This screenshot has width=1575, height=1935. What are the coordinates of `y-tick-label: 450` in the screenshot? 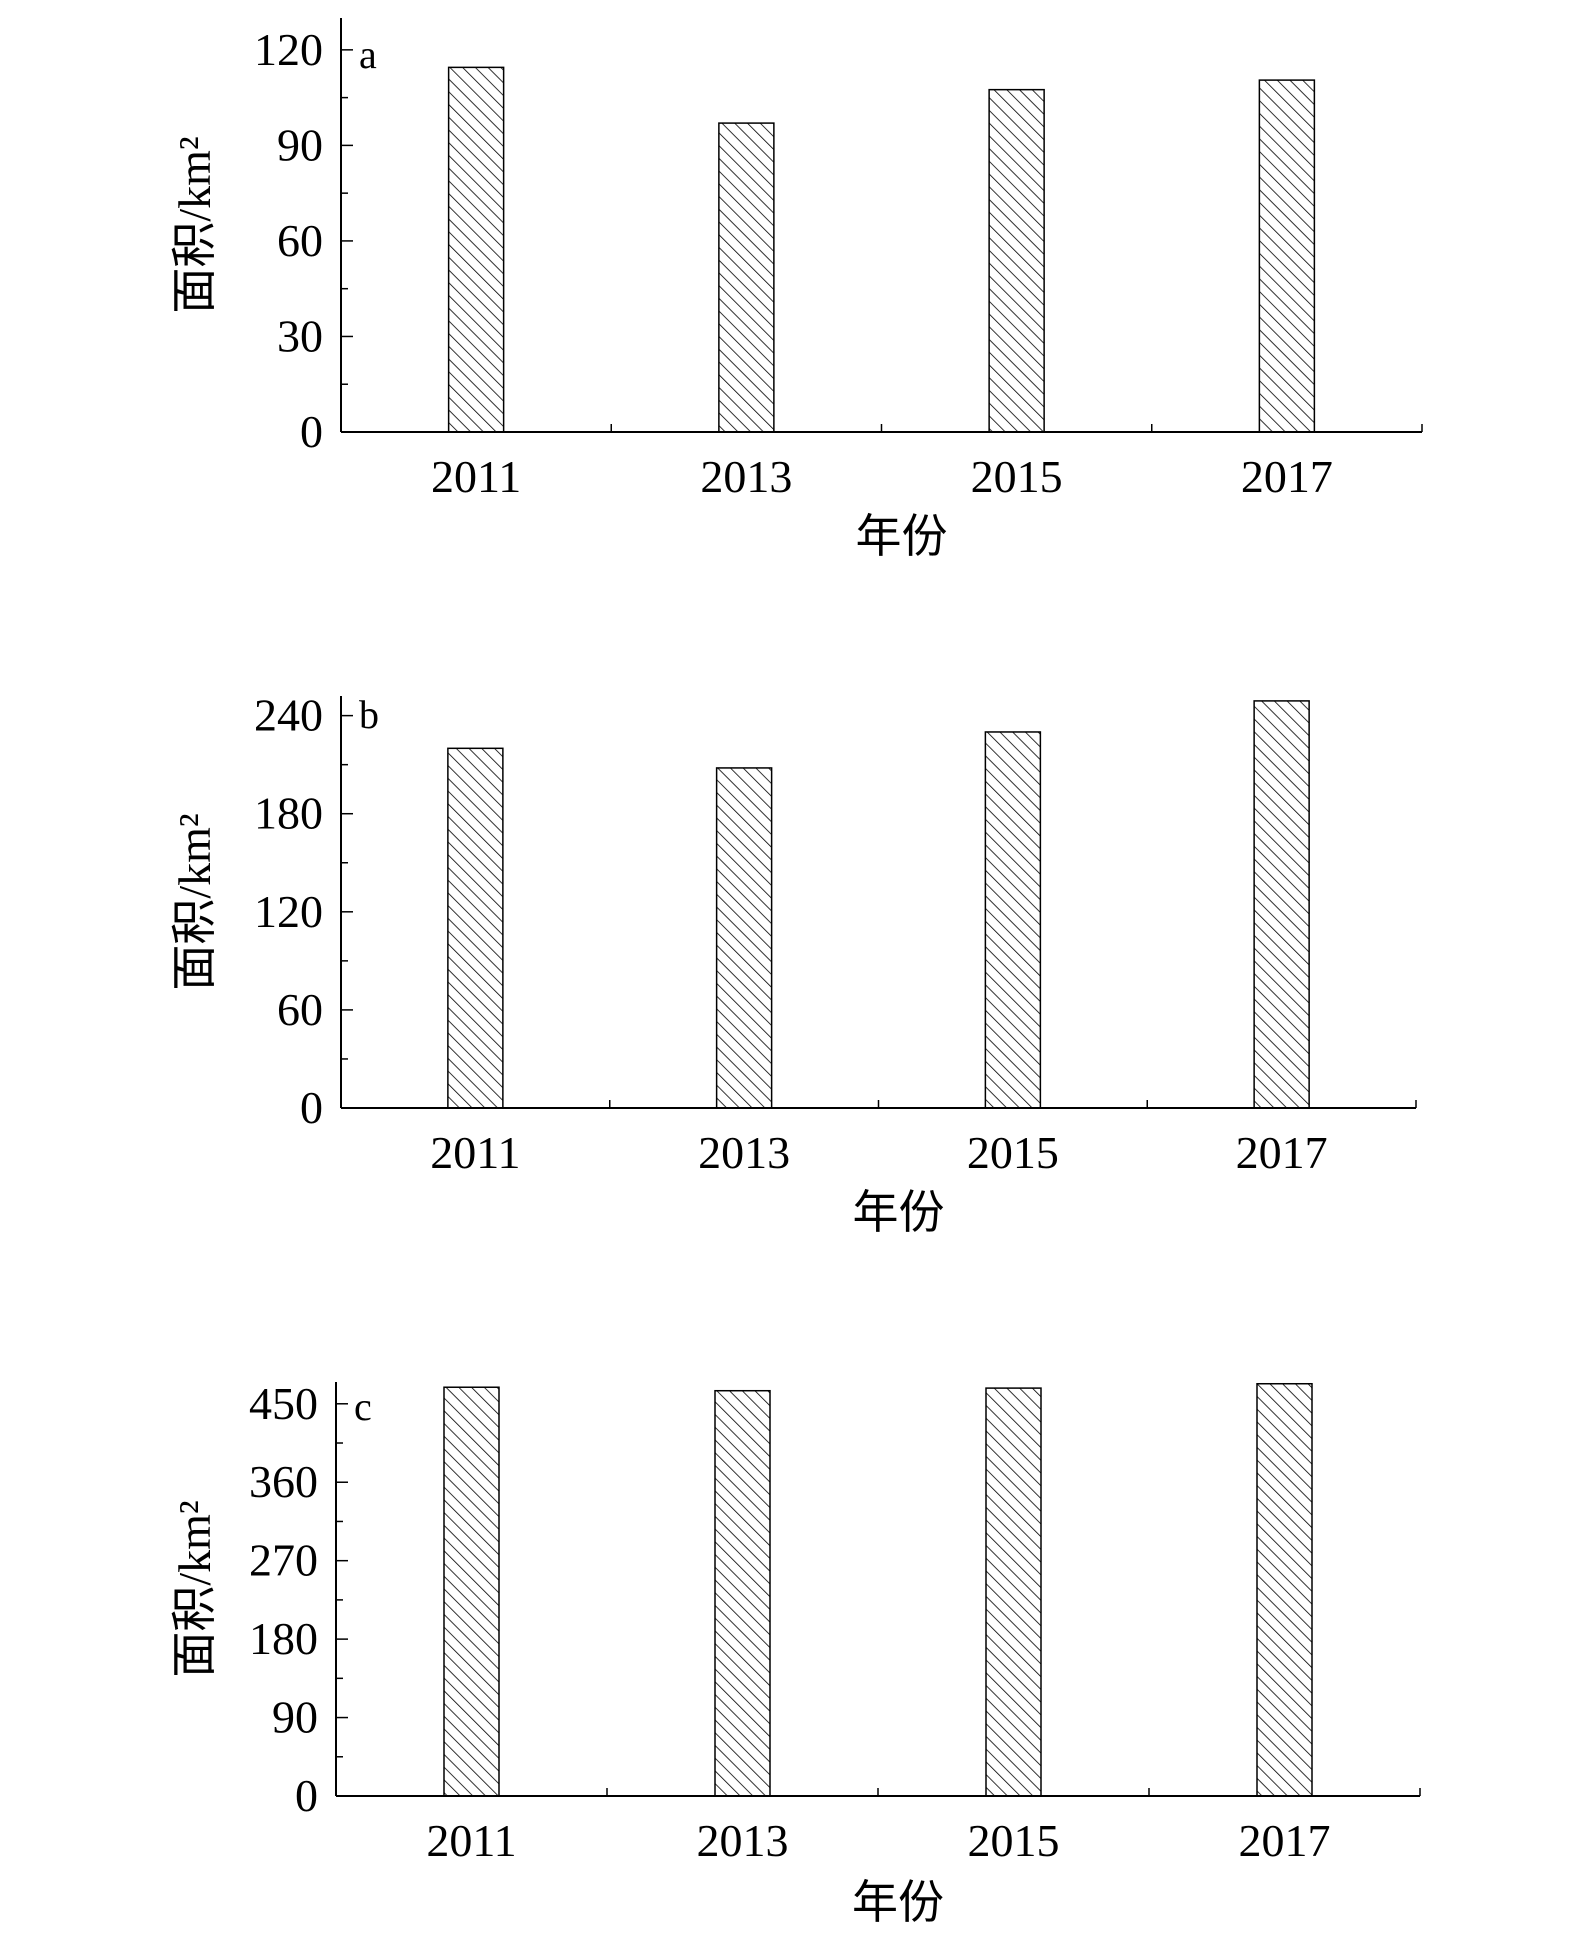 It's located at (283, 1403).